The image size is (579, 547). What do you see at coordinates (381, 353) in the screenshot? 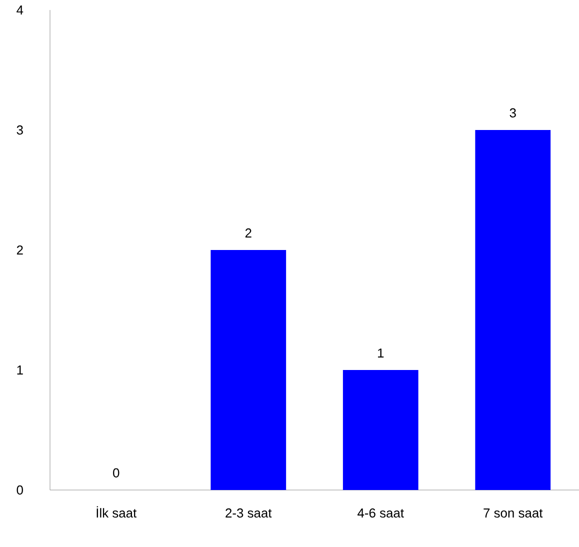
I see `data-label: 1` at bounding box center [381, 353].